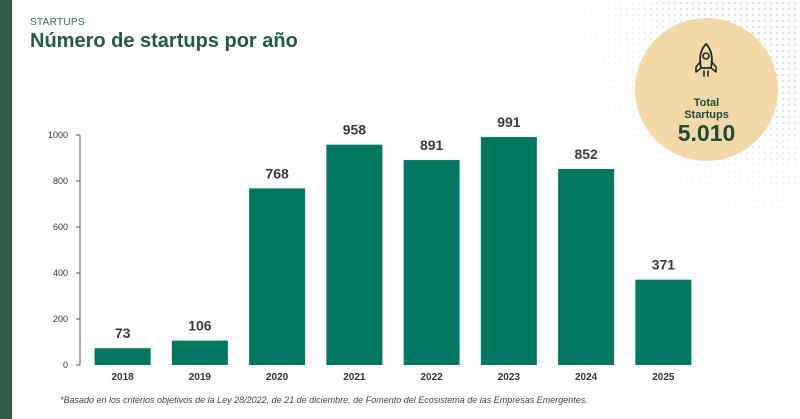 This screenshot has width=800, height=419. What do you see at coordinates (277, 173) in the screenshot?
I see `data-label-2020: 768` at bounding box center [277, 173].